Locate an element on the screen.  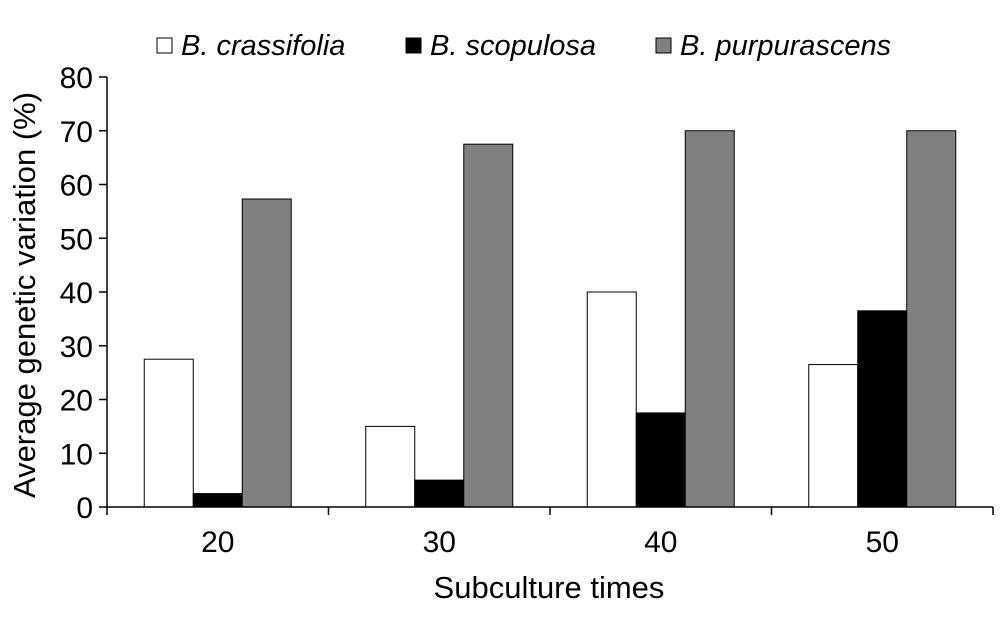
y-tick-label: 20 is located at coordinates (76, 401).